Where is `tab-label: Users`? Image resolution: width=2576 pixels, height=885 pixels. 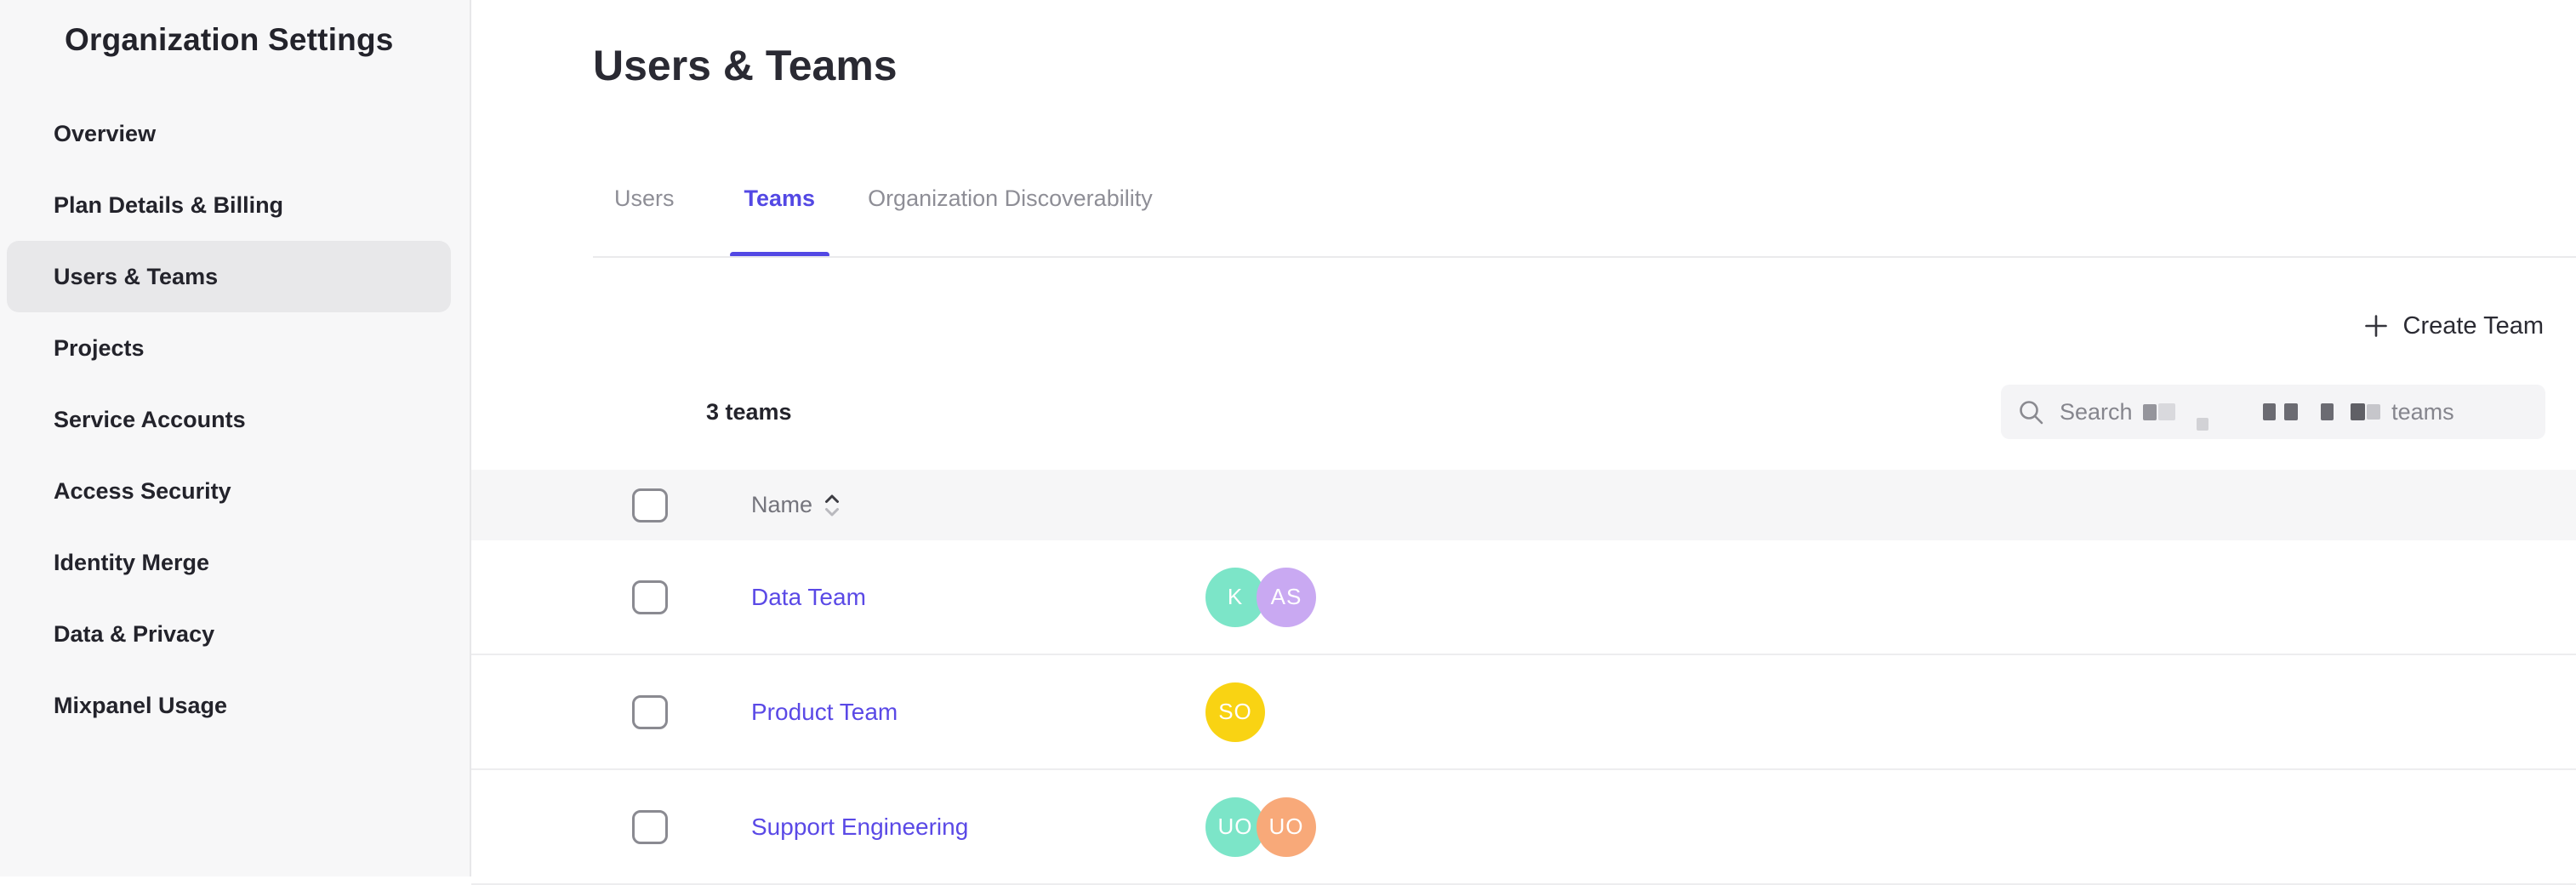
tab-label: Users is located at coordinates (644, 198).